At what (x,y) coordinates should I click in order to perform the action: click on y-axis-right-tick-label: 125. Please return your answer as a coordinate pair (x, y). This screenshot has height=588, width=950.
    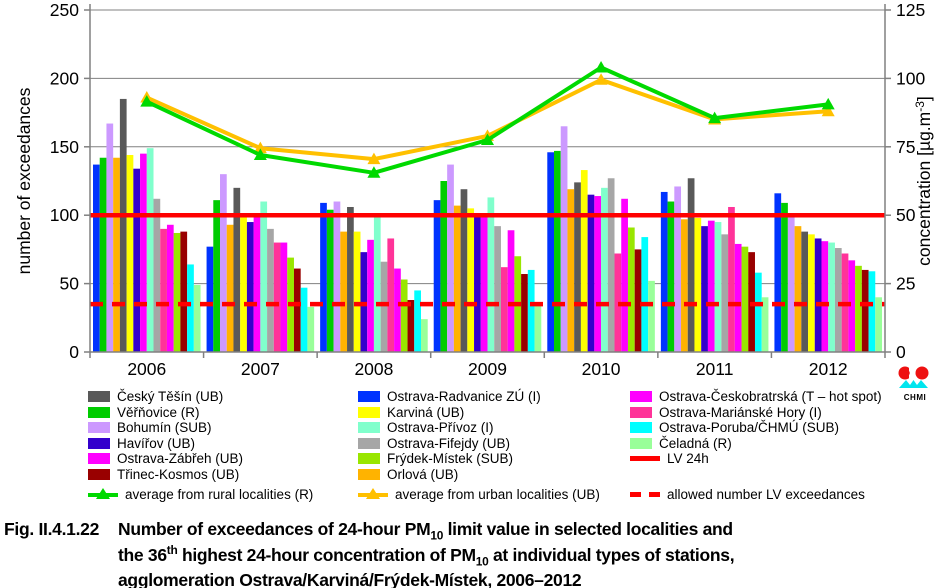
    Looking at the image, I should click on (910, 10).